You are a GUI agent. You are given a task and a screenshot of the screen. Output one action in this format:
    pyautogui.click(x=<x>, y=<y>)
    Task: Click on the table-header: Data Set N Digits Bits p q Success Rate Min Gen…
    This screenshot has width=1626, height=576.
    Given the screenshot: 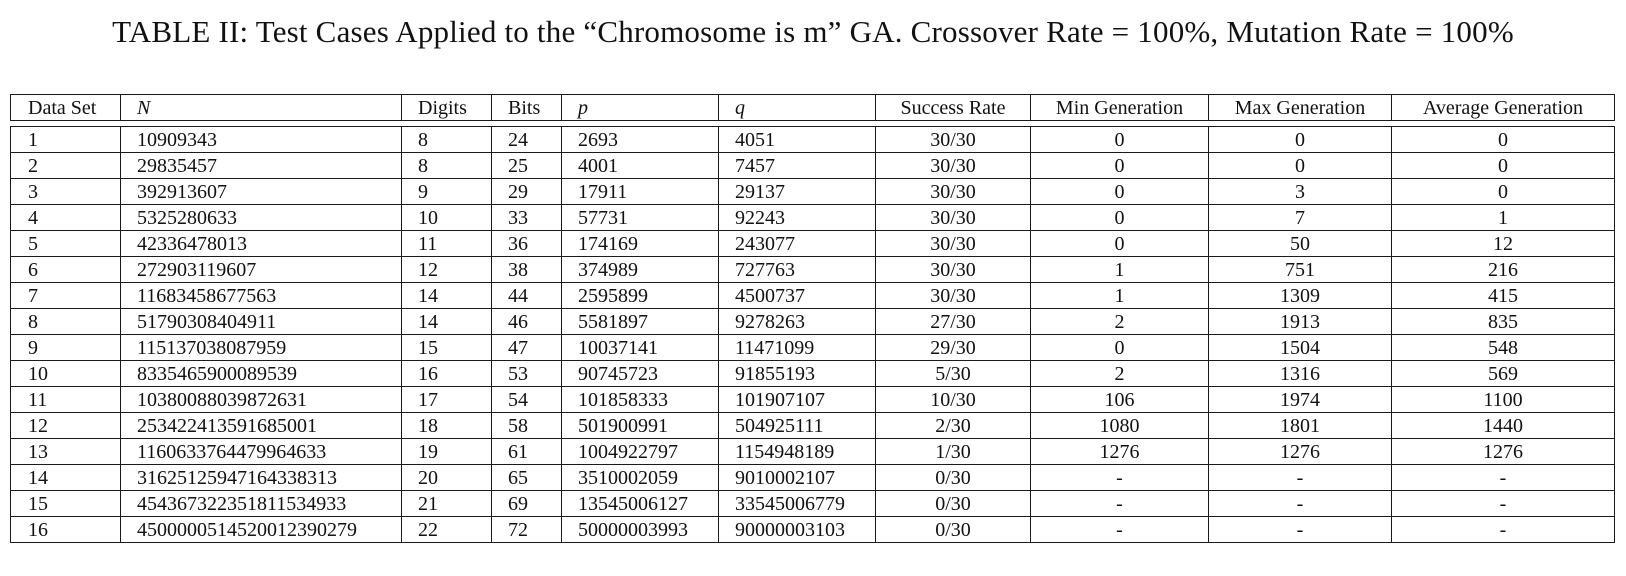 What is the action you would take?
    pyautogui.click(x=812, y=107)
    